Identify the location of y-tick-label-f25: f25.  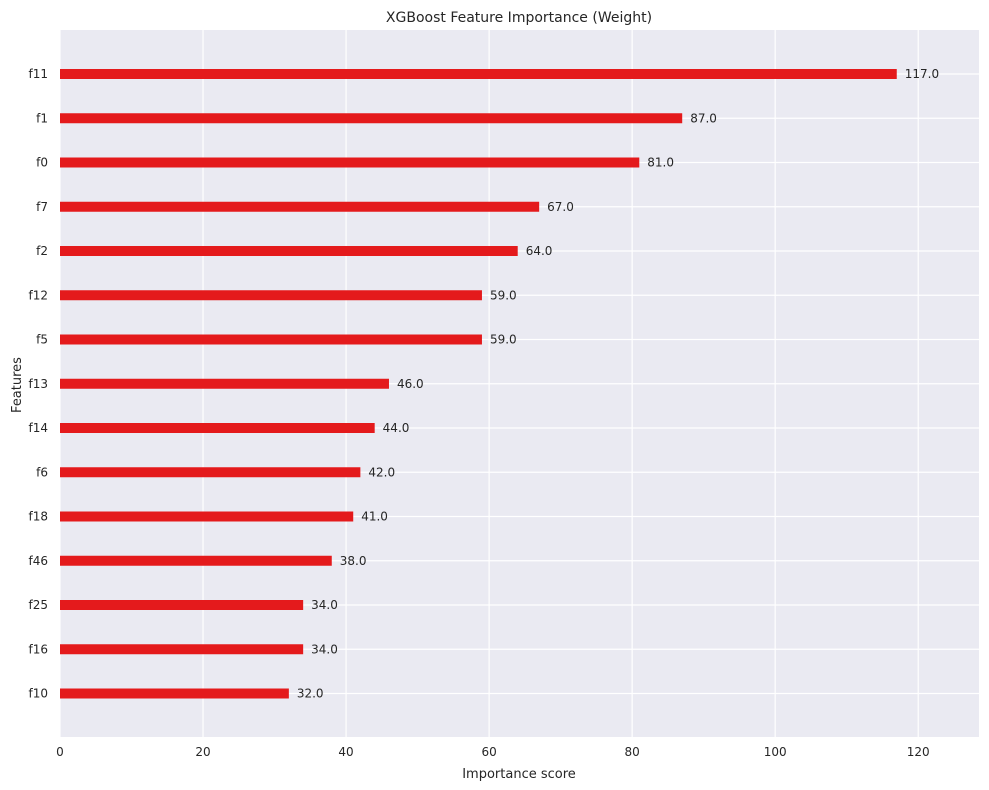
(39, 605).